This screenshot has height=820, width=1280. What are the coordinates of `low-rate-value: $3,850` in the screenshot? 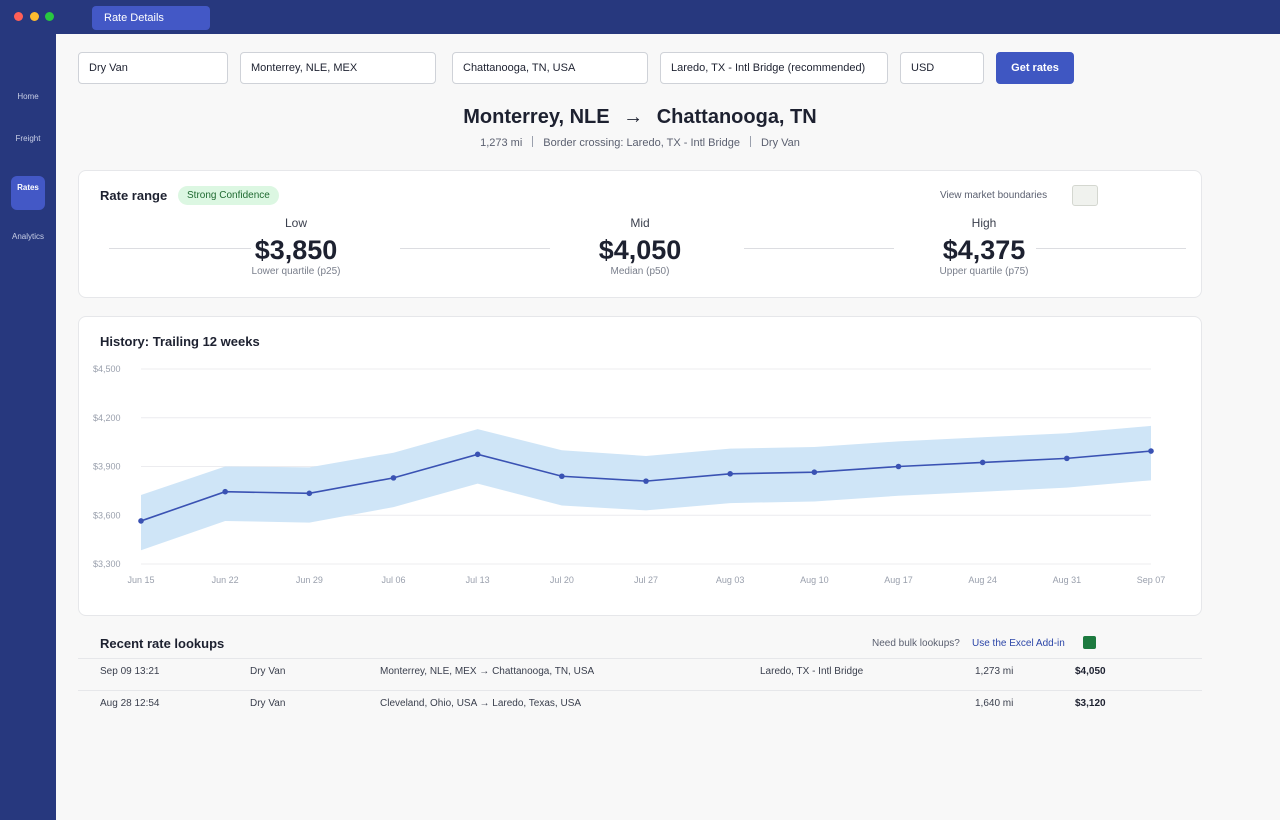 It's located at (296, 250).